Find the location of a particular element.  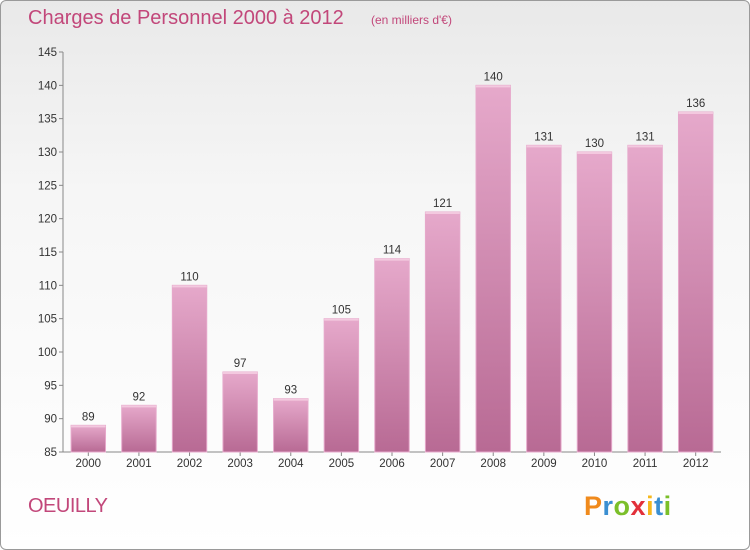

bar-2008 is located at coordinates (493, 268).